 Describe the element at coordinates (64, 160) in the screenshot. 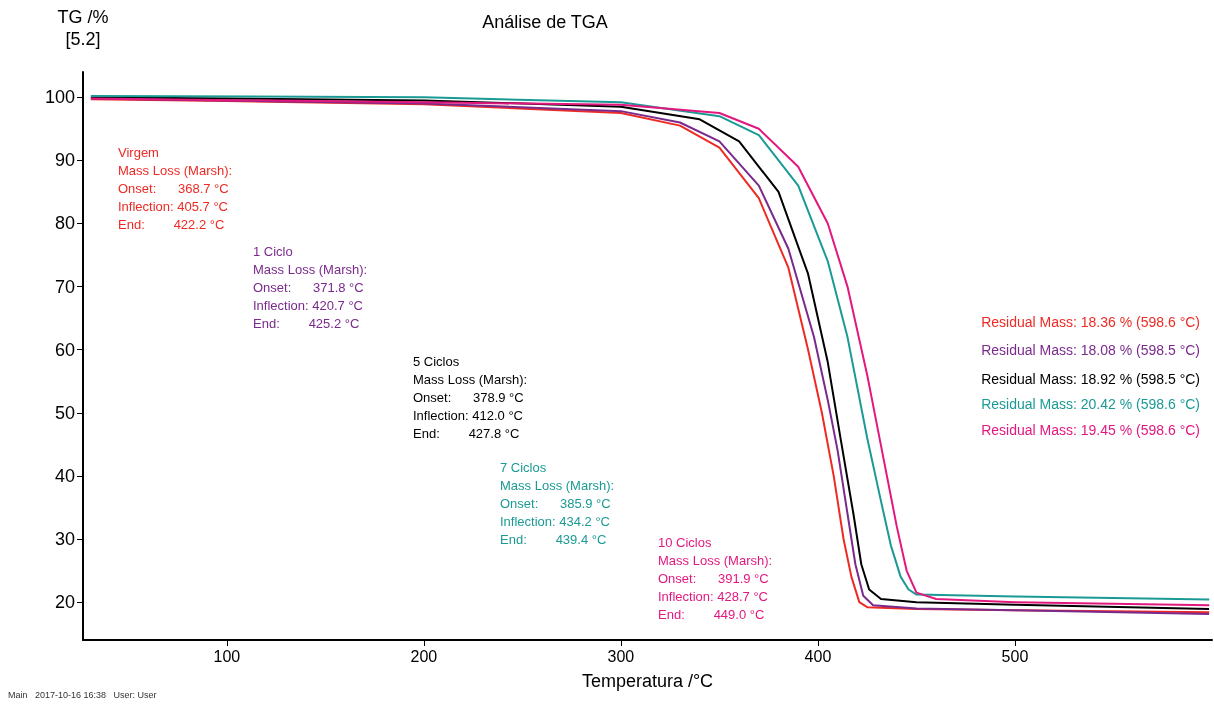

I see `y-tick-label: 90` at that location.